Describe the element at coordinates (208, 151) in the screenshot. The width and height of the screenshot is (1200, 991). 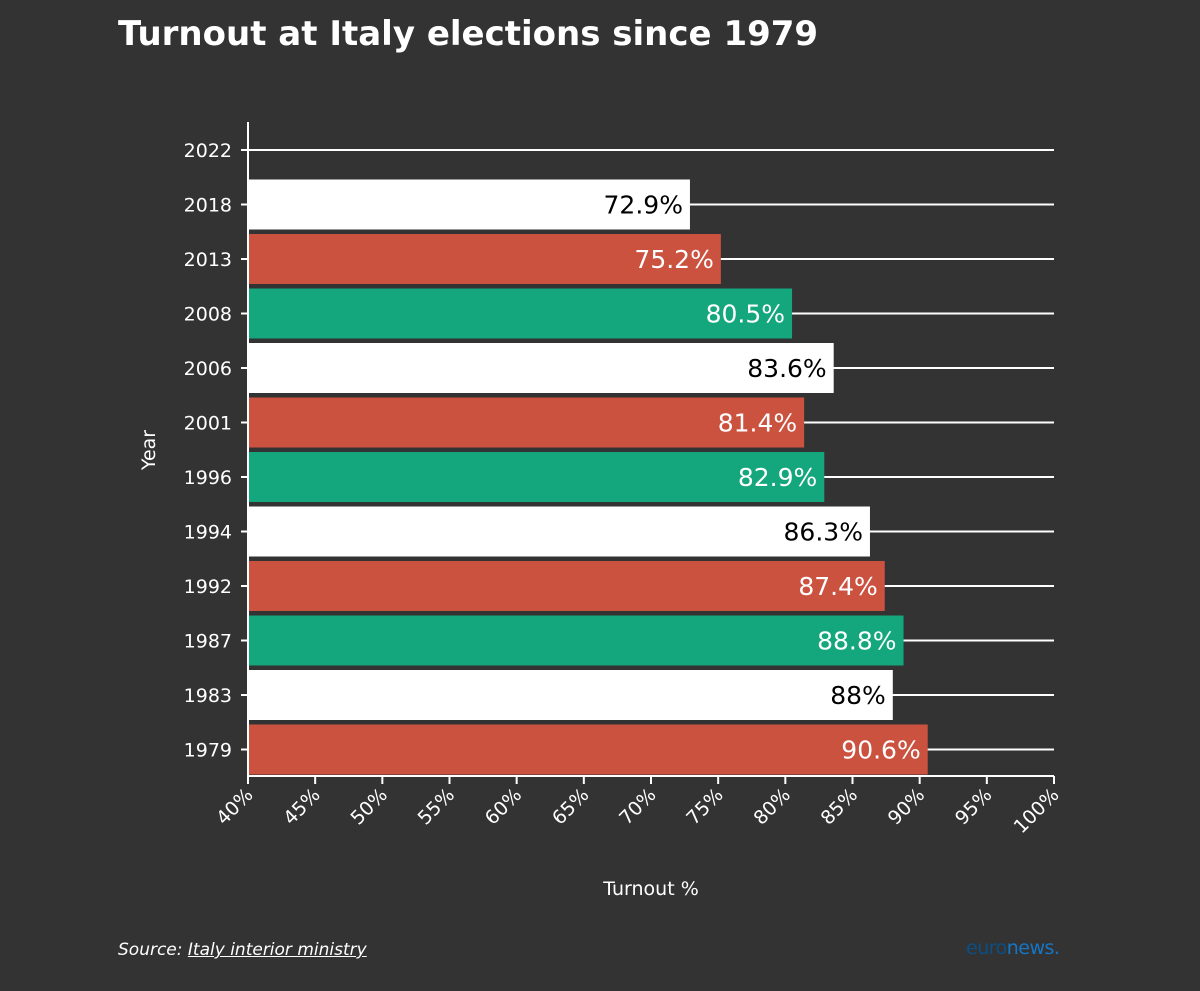
I see `y-tick-label-2022: 2022` at that location.